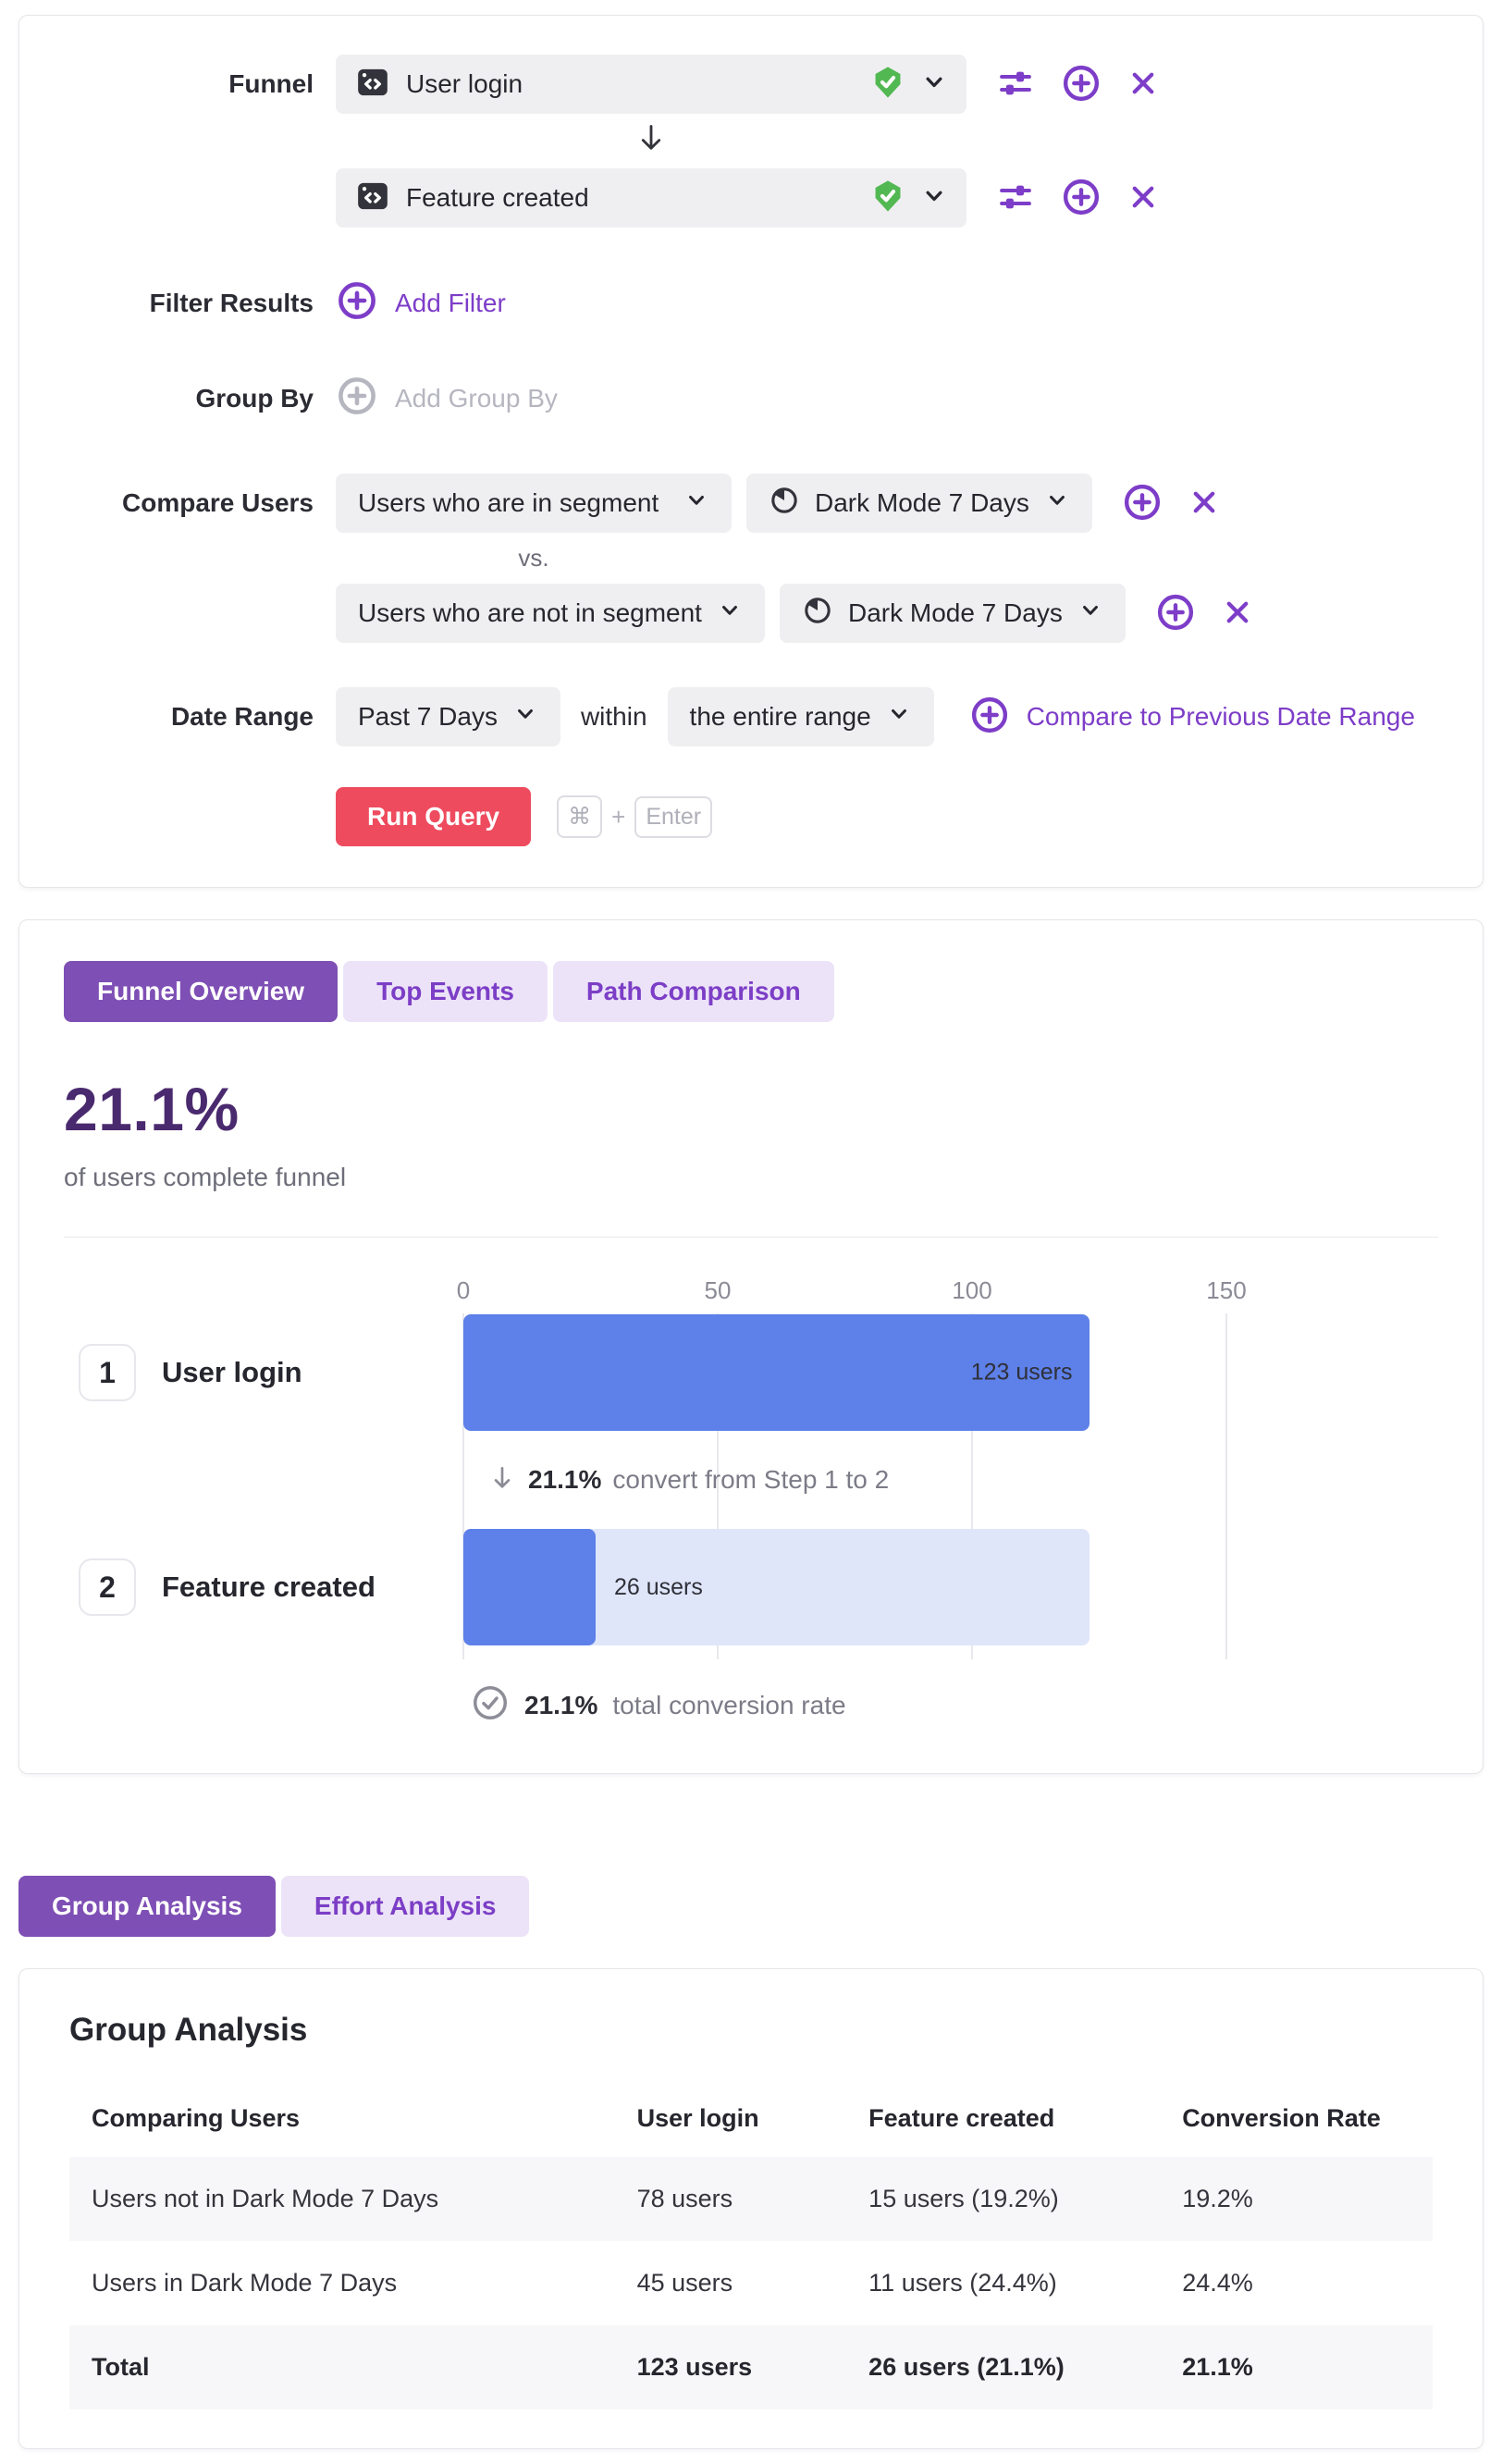 The image size is (1502, 2464). I want to click on pie-chart-icon, so click(817, 614).